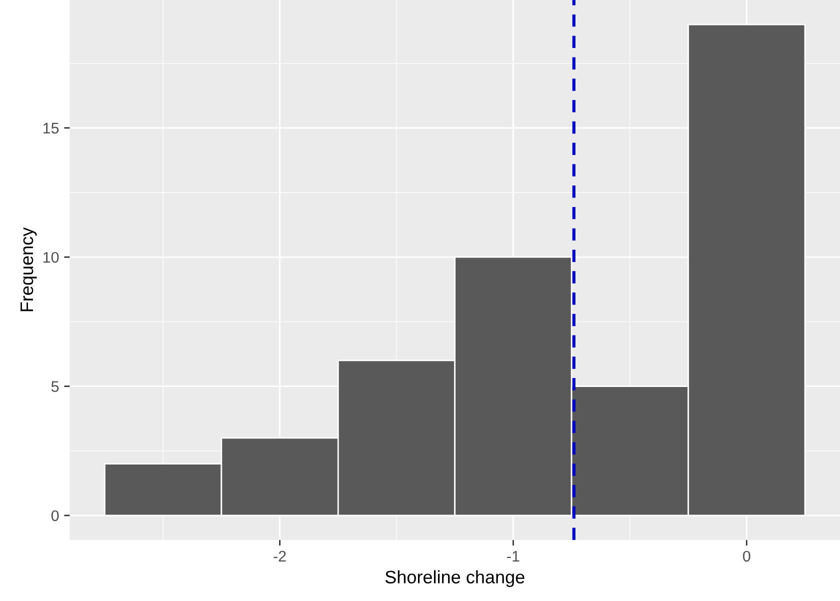 Image resolution: width=840 pixels, height=601 pixels. What do you see at coordinates (51, 128) in the screenshot?
I see `y-tick-label: 15` at bounding box center [51, 128].